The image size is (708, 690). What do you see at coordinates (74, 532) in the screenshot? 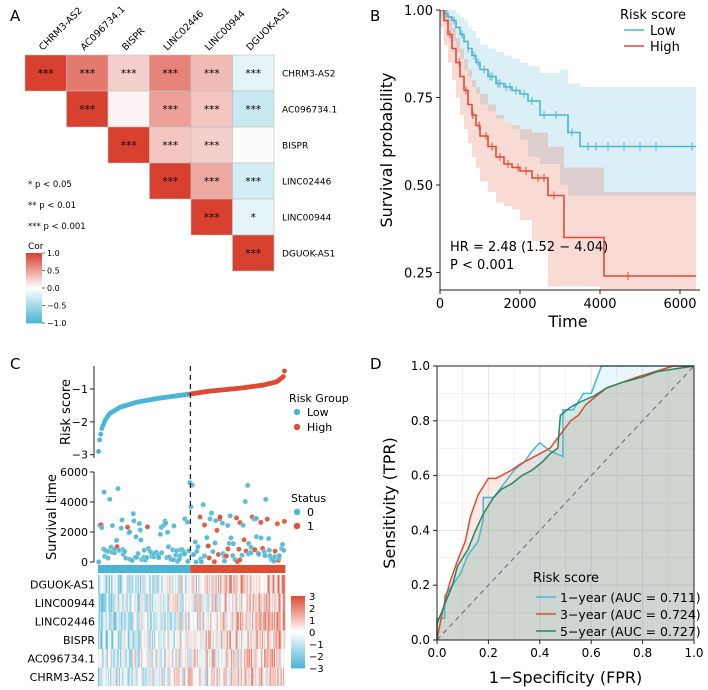
I see `surv-y-tick-label: 2000` at bounding box center [74, 532].